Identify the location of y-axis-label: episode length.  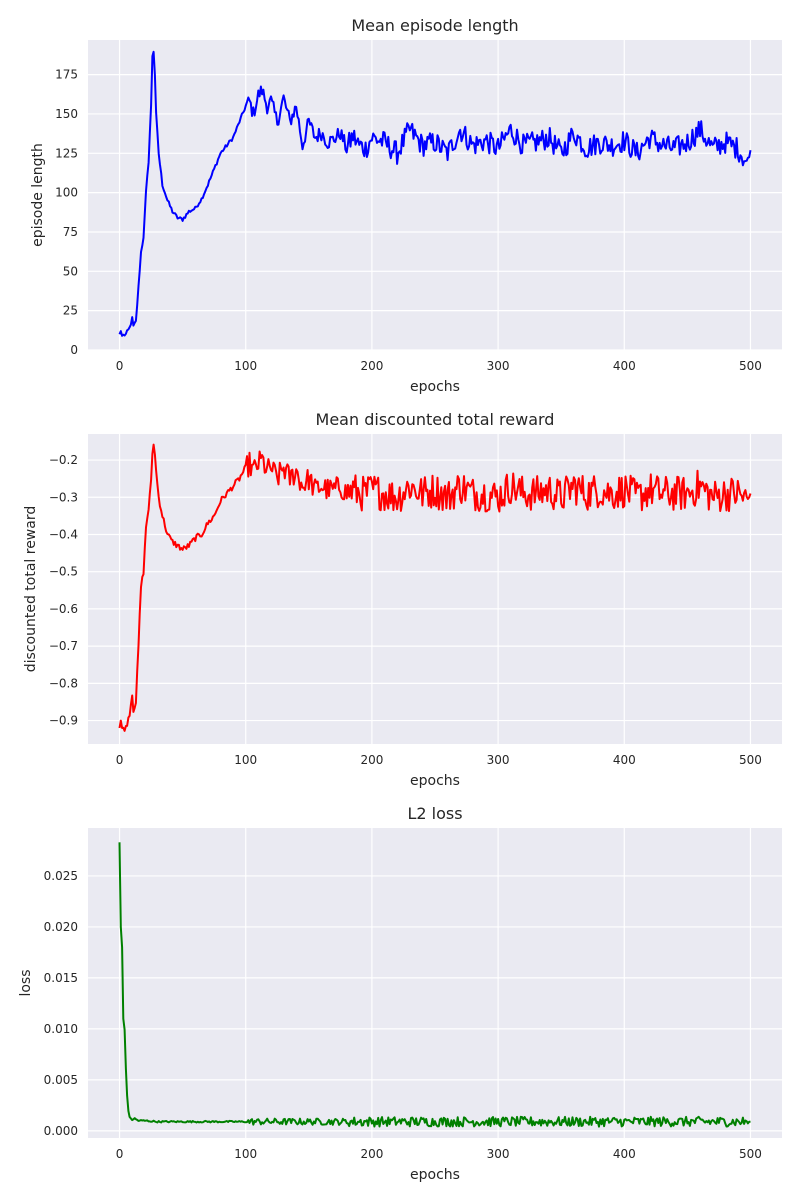
(38, 195).